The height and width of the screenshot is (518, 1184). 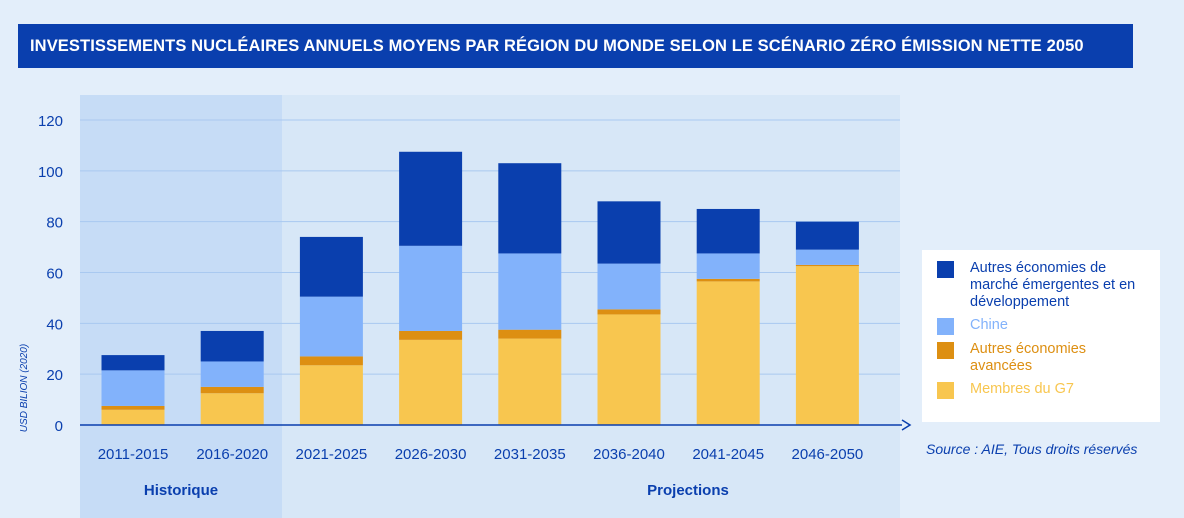 What do you see at coordinates (59, 426) in the screenshot?
I see `y-tick-label: 0` at bounding box center [59, 426].